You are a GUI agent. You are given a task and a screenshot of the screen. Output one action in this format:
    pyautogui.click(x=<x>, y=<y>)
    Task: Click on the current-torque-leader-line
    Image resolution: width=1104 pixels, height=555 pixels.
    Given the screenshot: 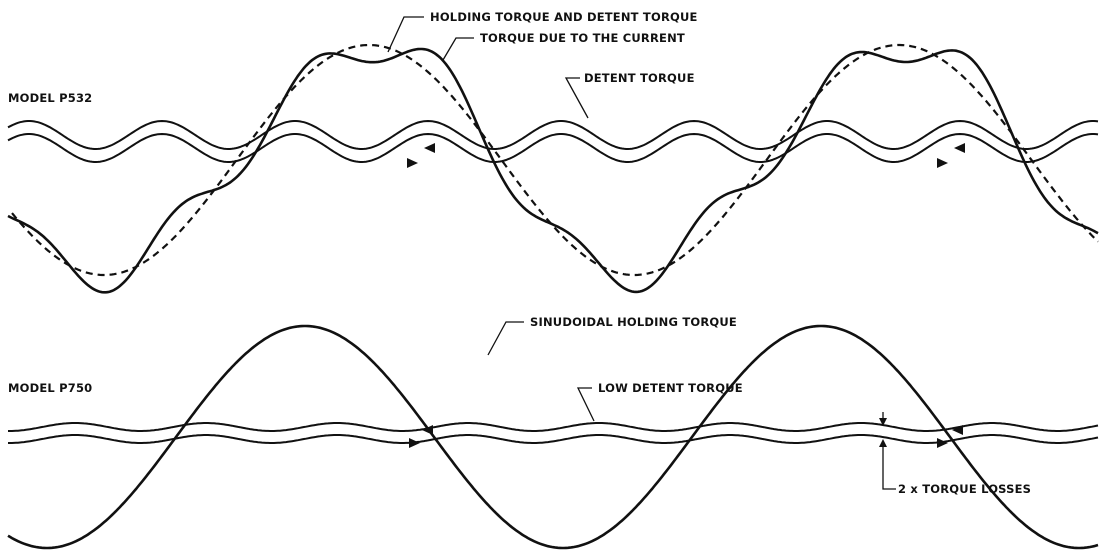 What is the action you would take?
    pyautogui.click(x=458, y=49)
    